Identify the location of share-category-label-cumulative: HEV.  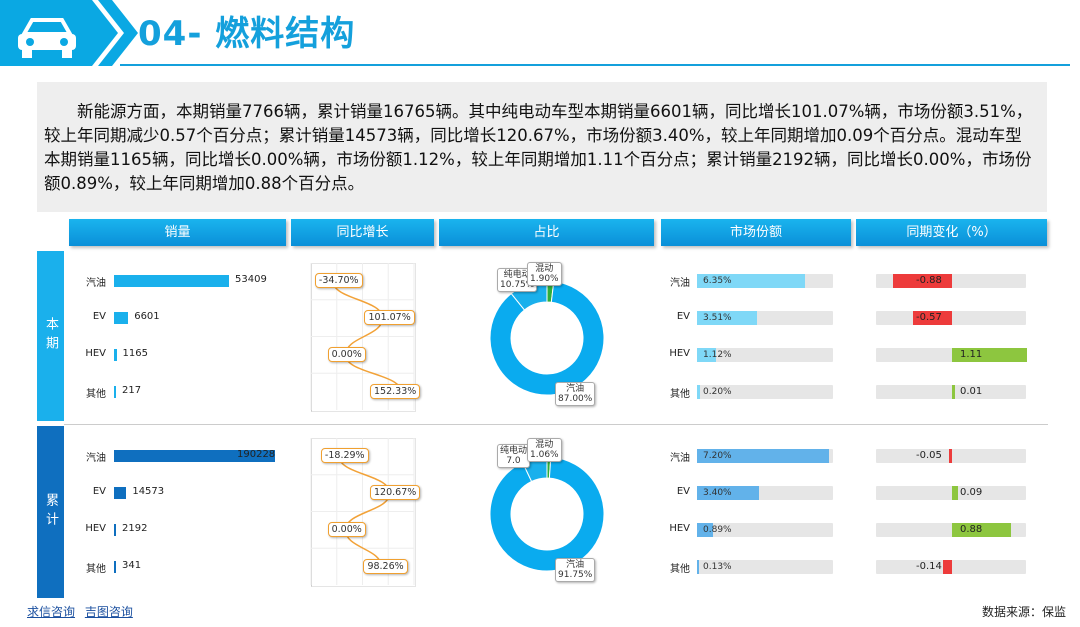
(679, 528).